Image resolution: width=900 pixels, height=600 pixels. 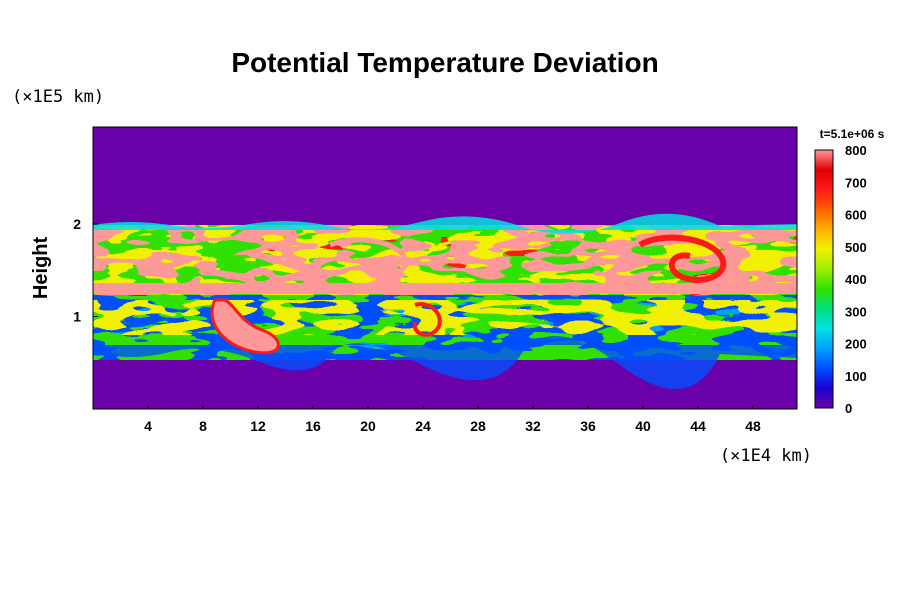 I want to click on x-tick-label: 16, so click(x=313, y=426).